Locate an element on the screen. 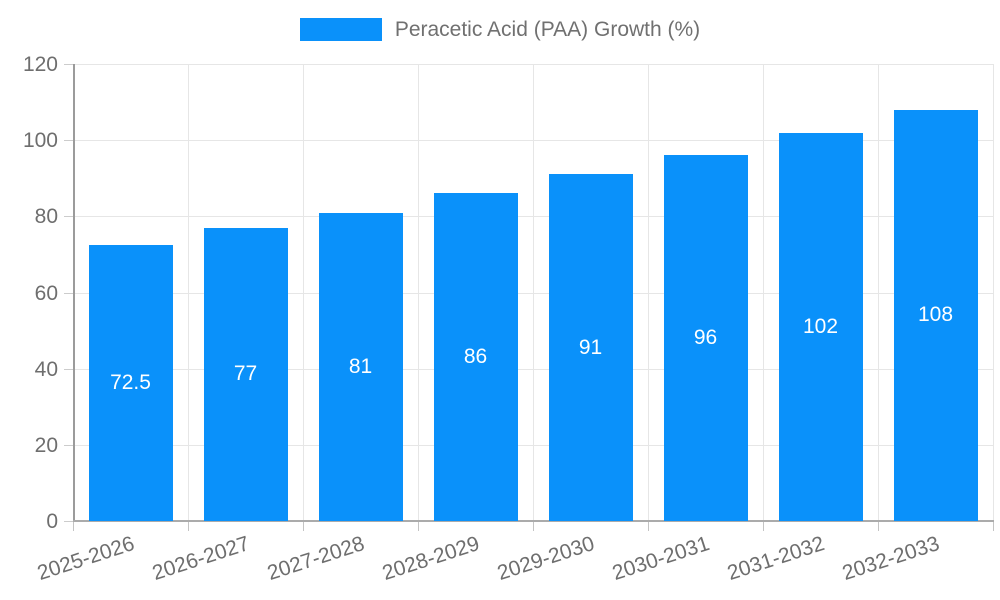 Image resolution: width=1000 pixels, height=600 pixels. bar-value-label: 96 is located at coordinates (705, 338).